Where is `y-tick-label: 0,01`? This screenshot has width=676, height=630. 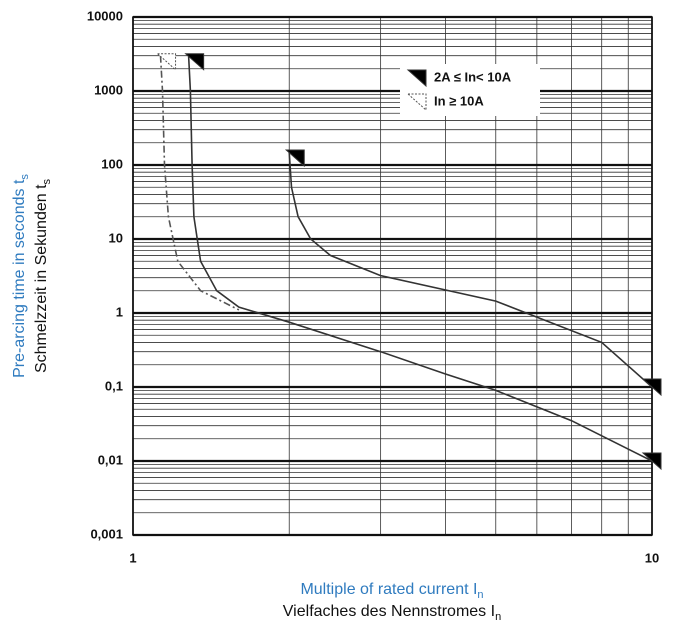 y-tick-label: 0,01 is located at coordinates (110, 459).